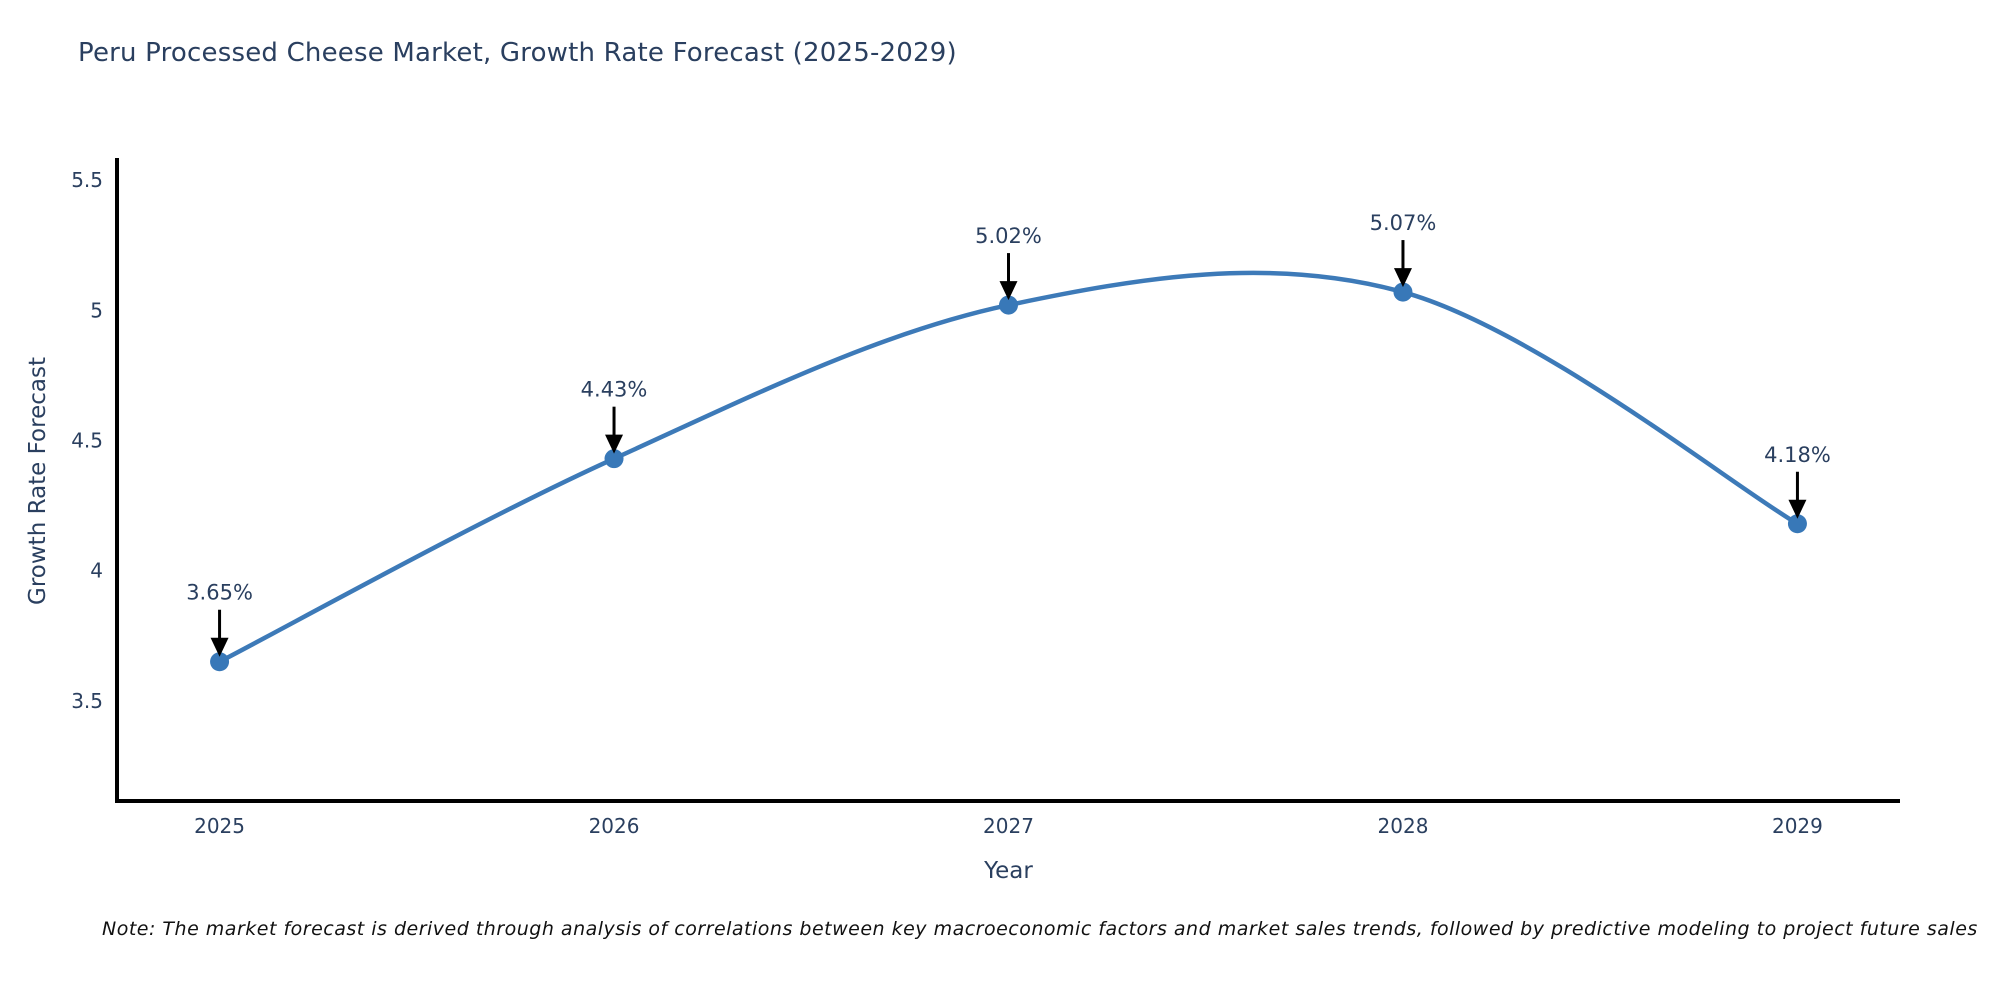 The image size is (2000, 1000). What do you see at coordinates (1402, 278) in the screenshot?
I see `annotation-arrow-head-2028` at bounding box center [1402, 278].